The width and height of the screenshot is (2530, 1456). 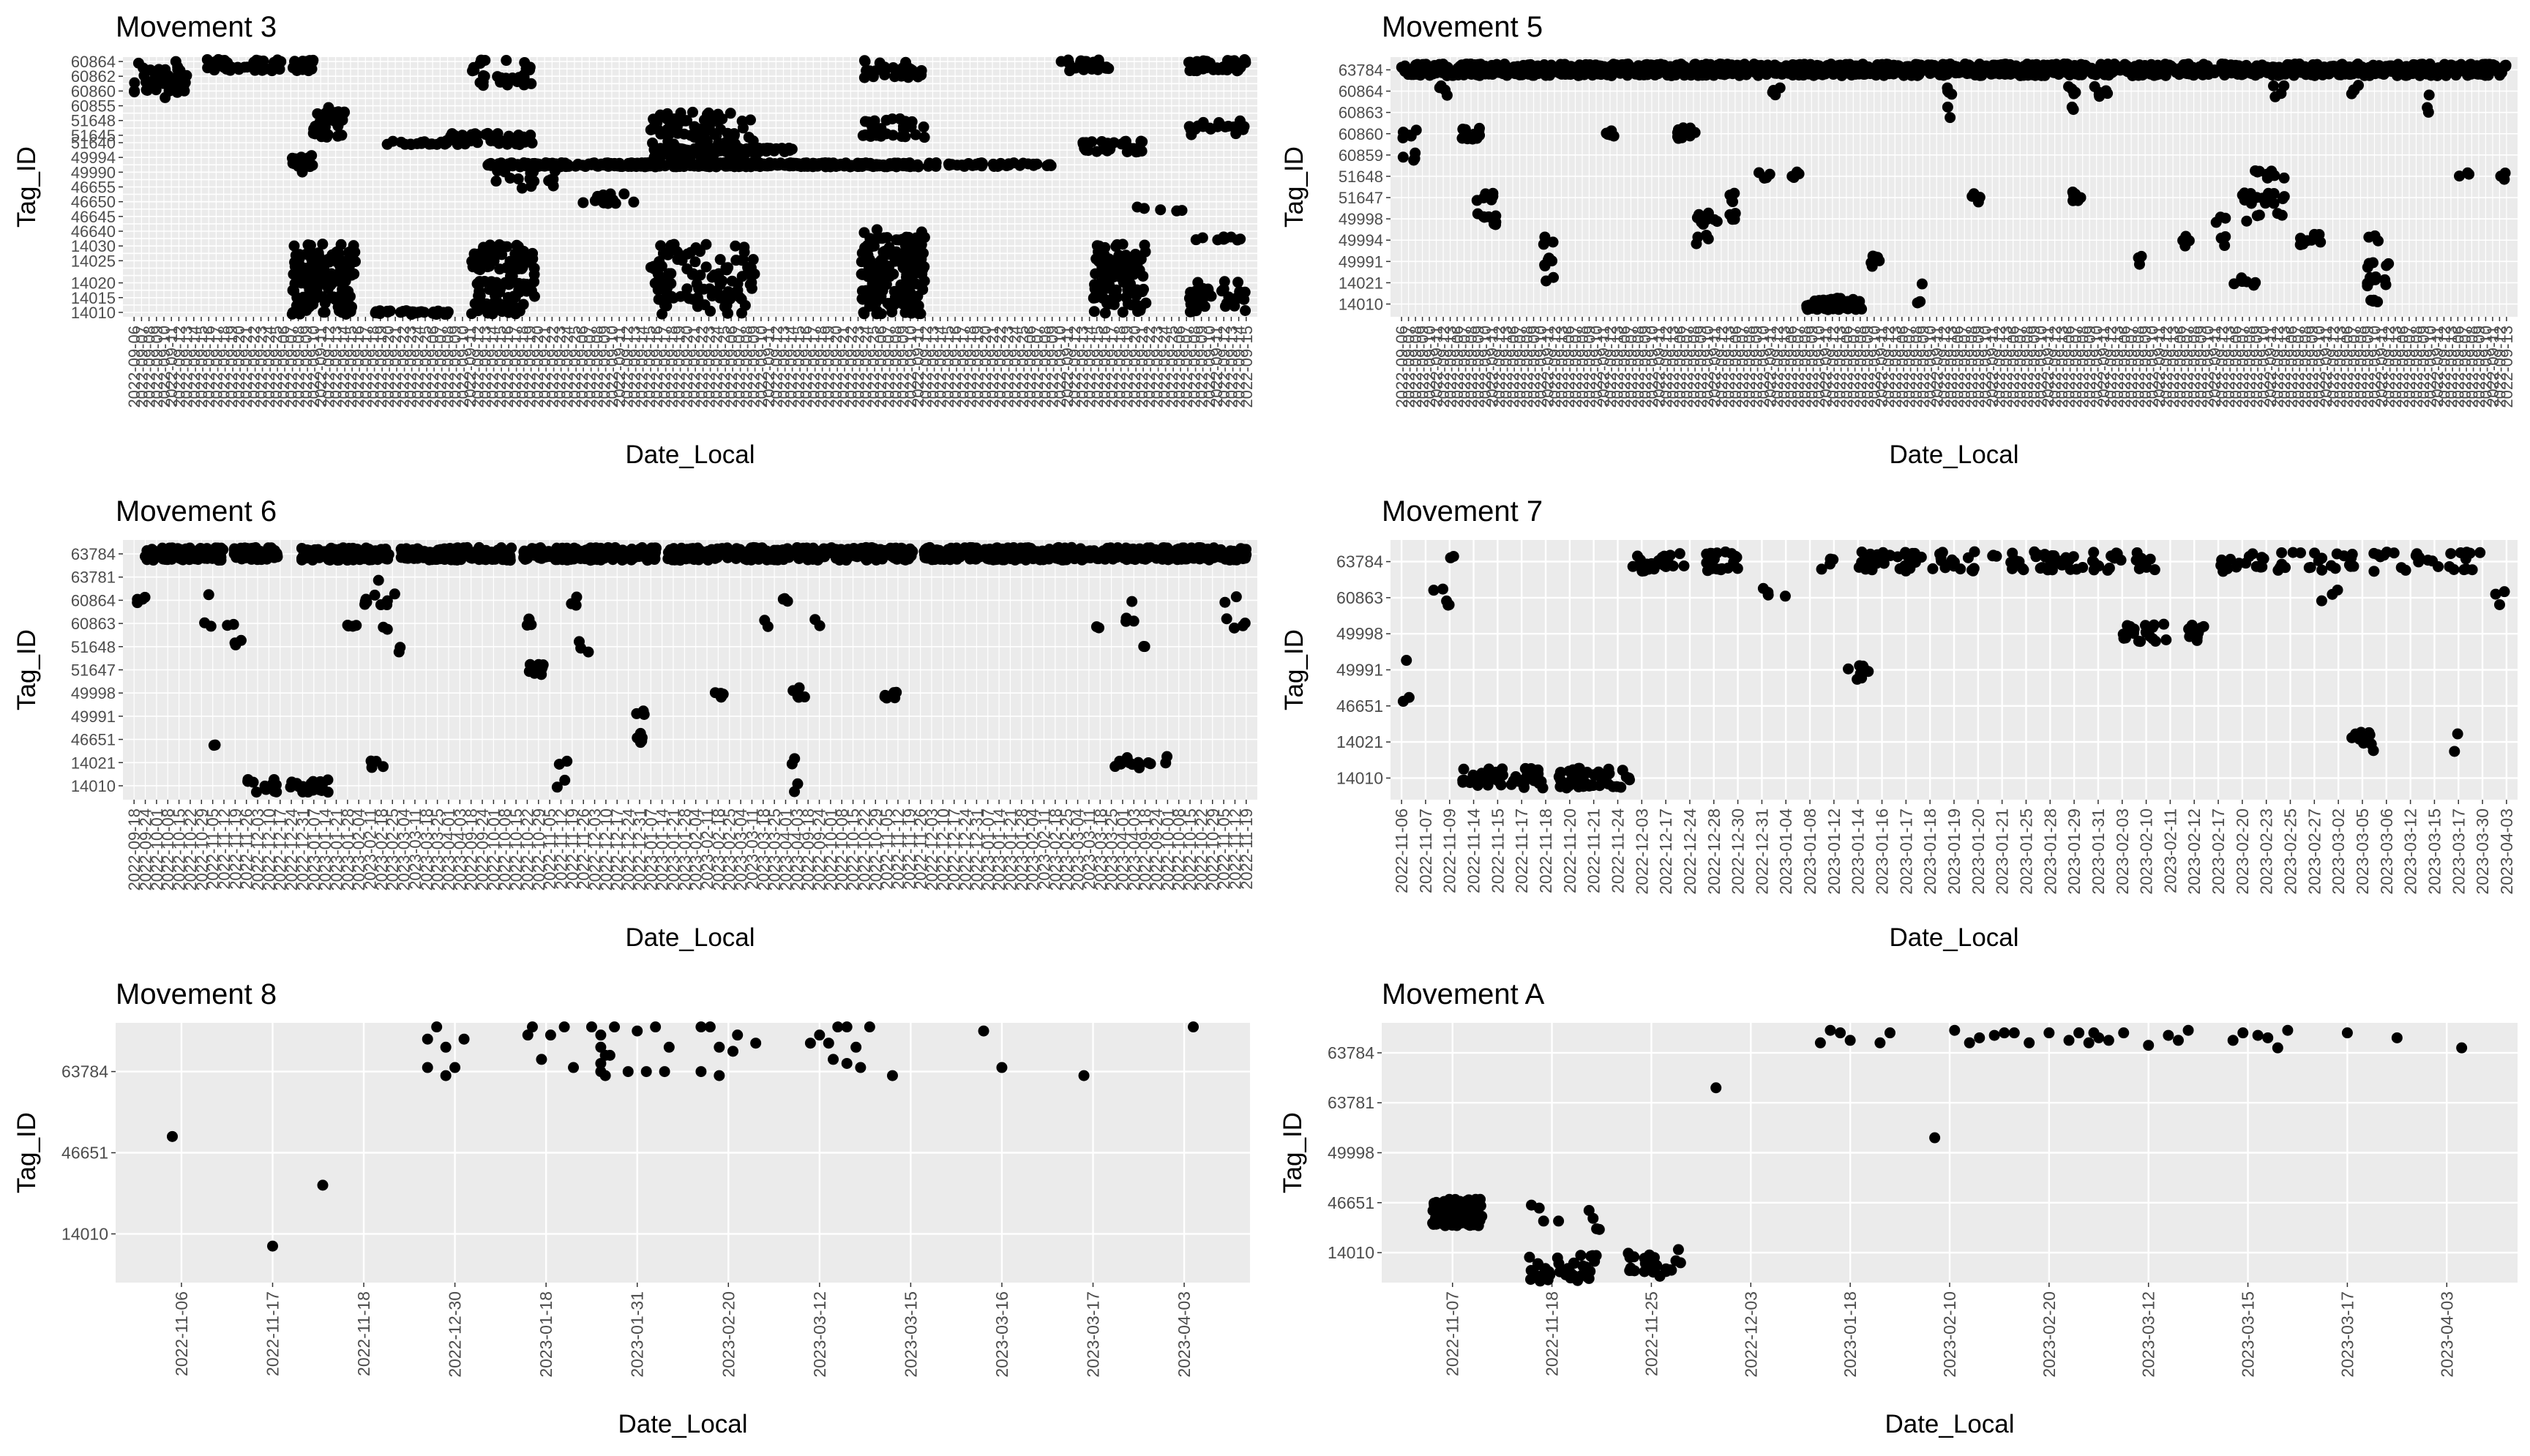 What do you see at coordinates (1954, 455) in the screenshot?
I see `x-axis-title: Date_Local` at bounding box center [1954, 455].